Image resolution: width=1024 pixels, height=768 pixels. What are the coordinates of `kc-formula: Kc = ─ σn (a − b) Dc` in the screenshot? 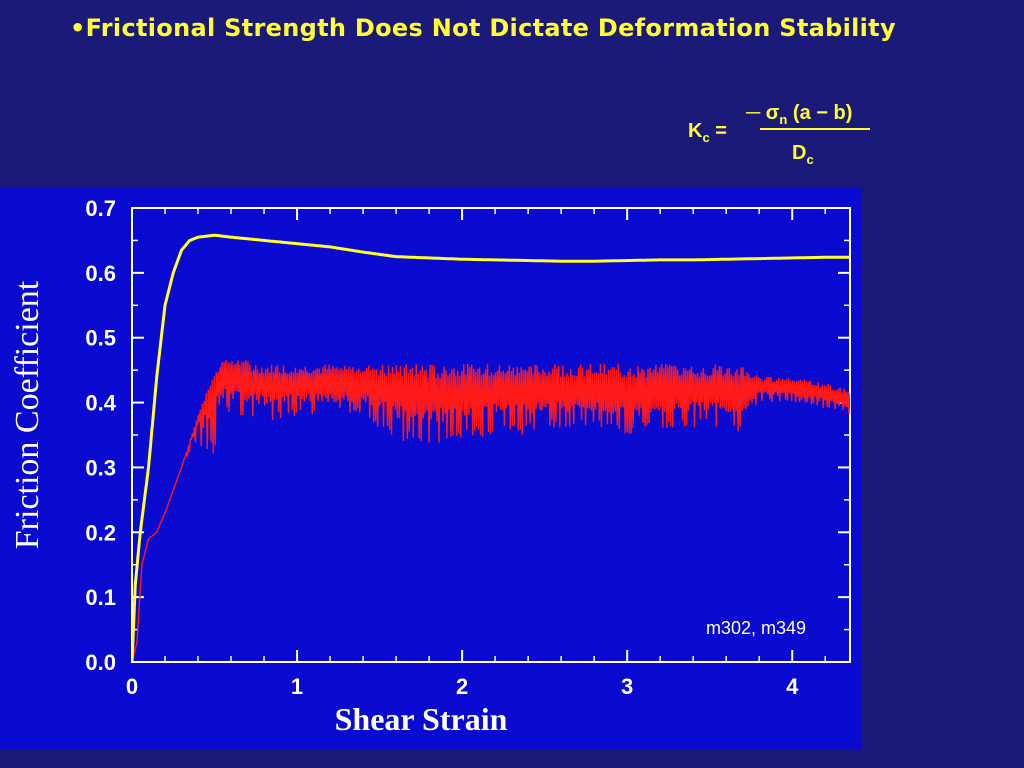 It's located at (793, 140).